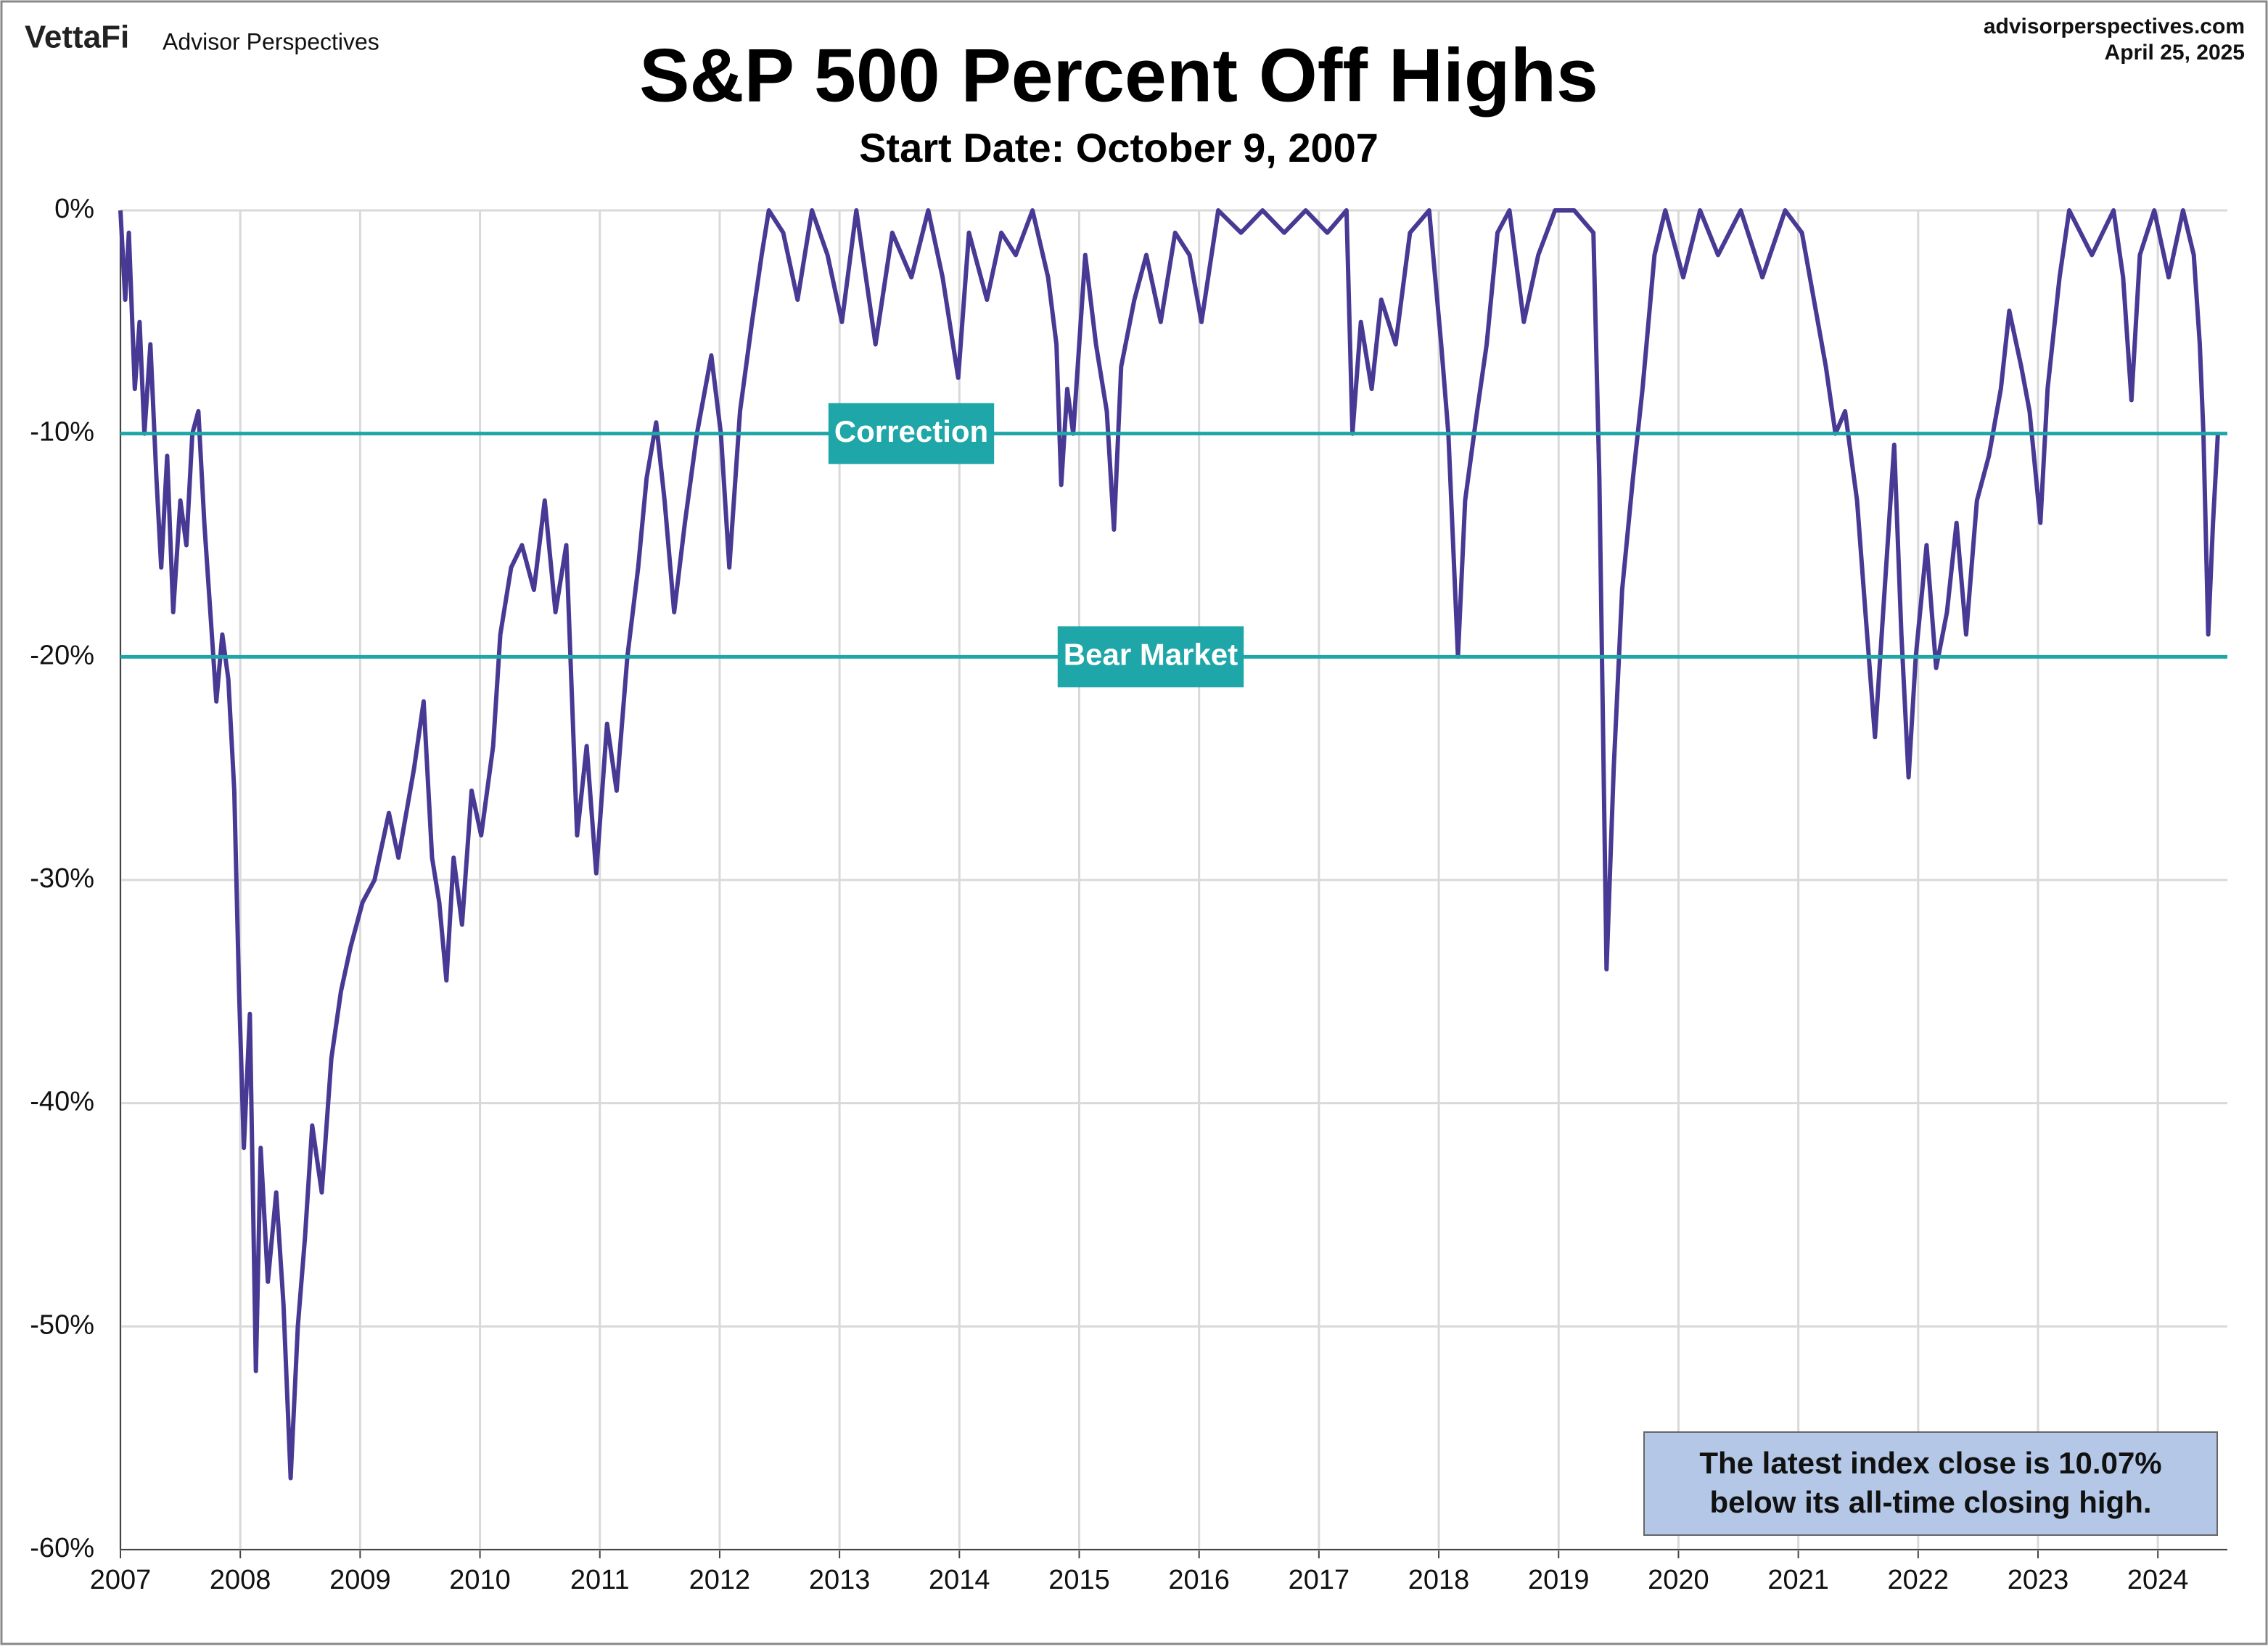 This screenshot has height=1649, width=2268. I want to click on x-tick-label: 2010, so click(480, 1580).